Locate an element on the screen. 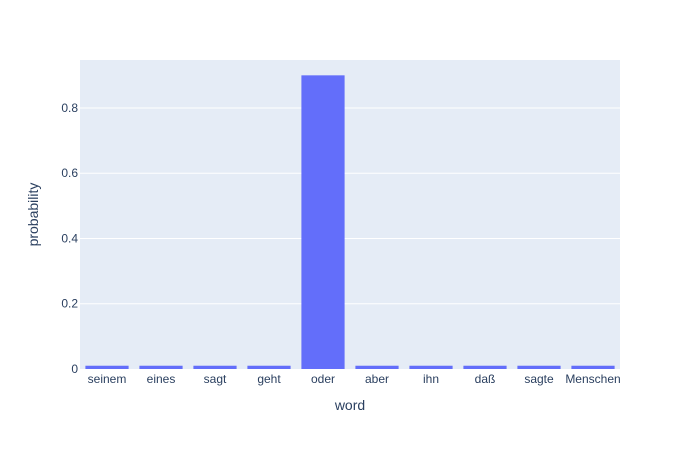  bar-ihn is located at coordinates (431, 367).